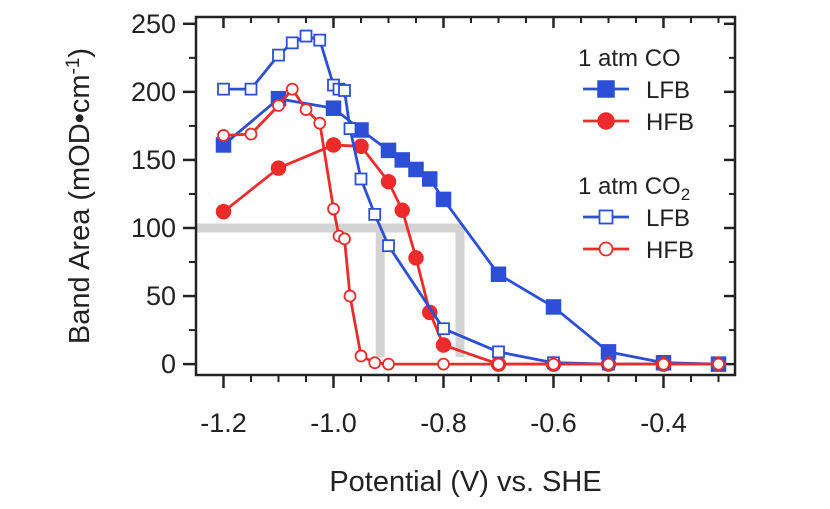 The width and height of the screenshot is (830, 509). What do you see at coordinates (168, 364) in the screenshot?
I see `y-tick-label: 0` at bounding box center [168, 364].